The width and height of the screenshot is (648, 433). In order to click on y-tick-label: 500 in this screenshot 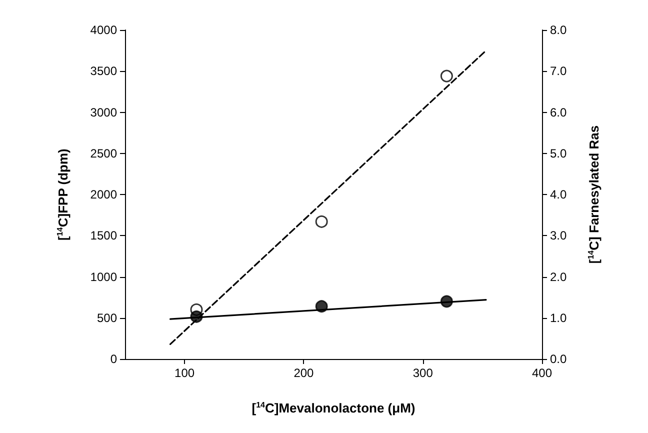, I will do `click(107, 317)`.